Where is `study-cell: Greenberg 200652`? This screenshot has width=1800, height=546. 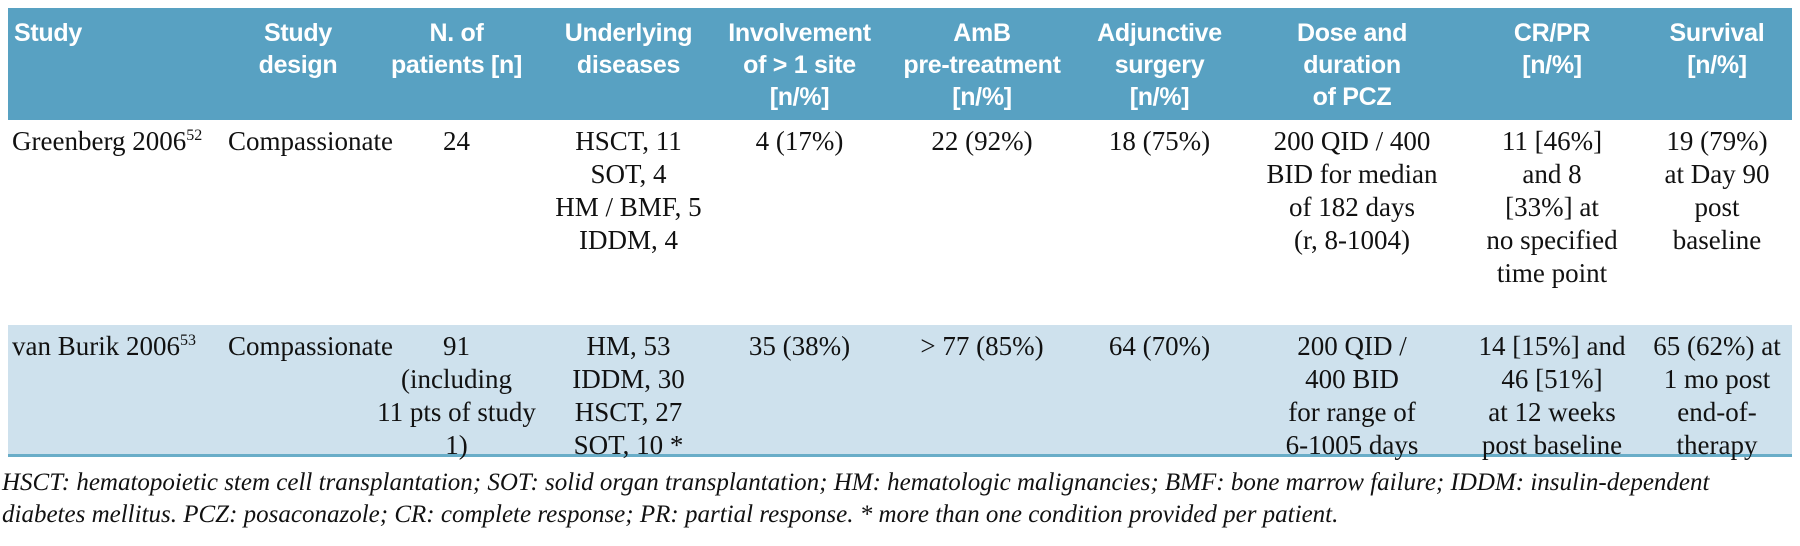
study-cell: Greenberg 200652 is located at coordinates (118, 222).